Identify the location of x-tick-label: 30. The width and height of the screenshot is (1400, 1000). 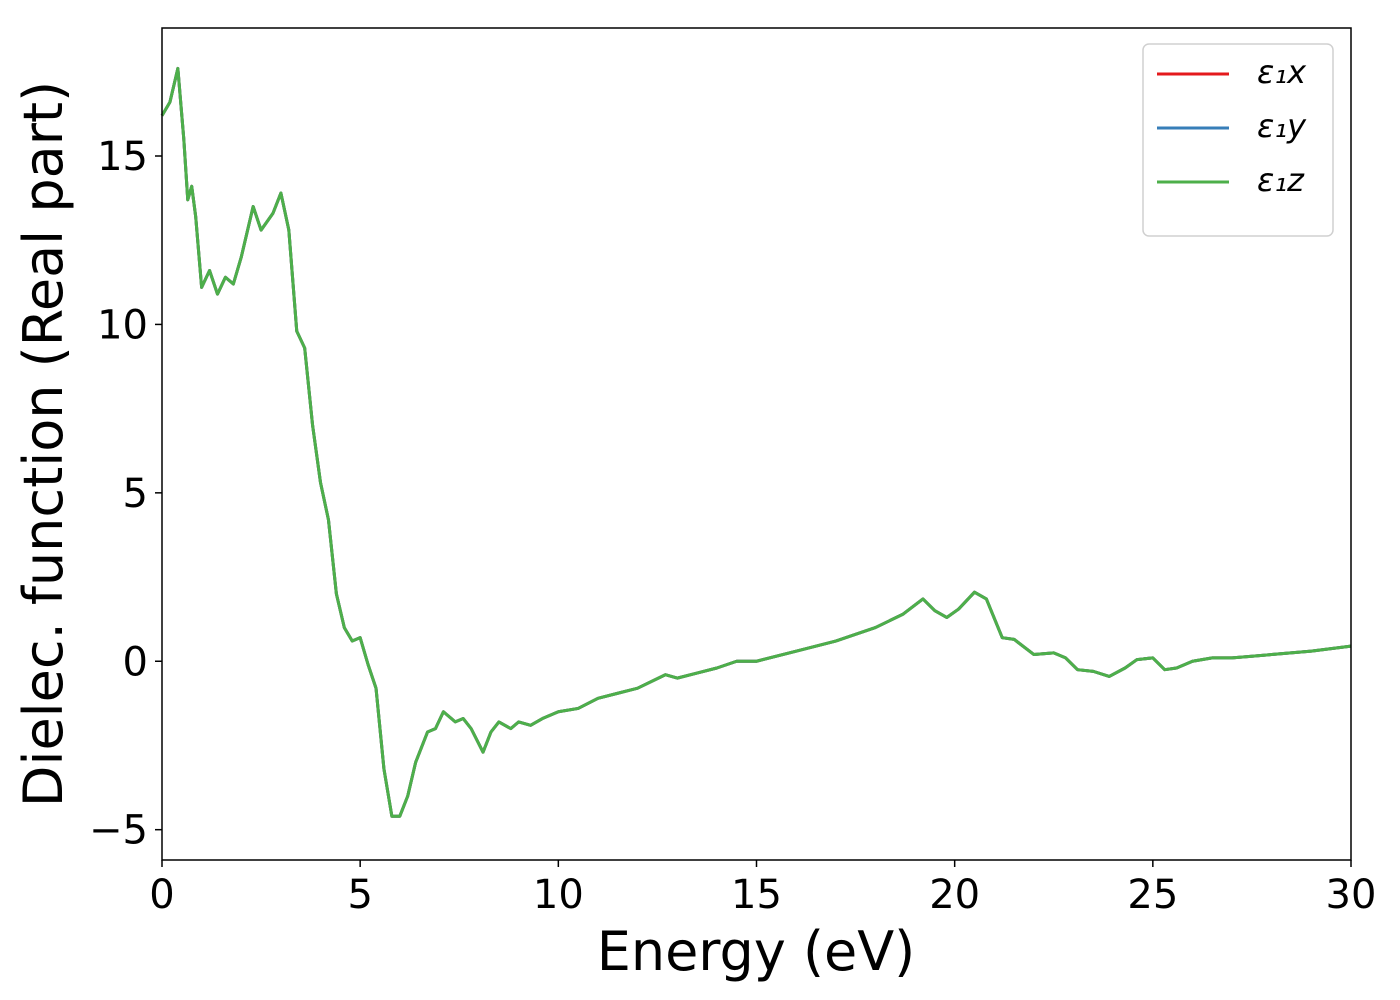
(1351, 895).